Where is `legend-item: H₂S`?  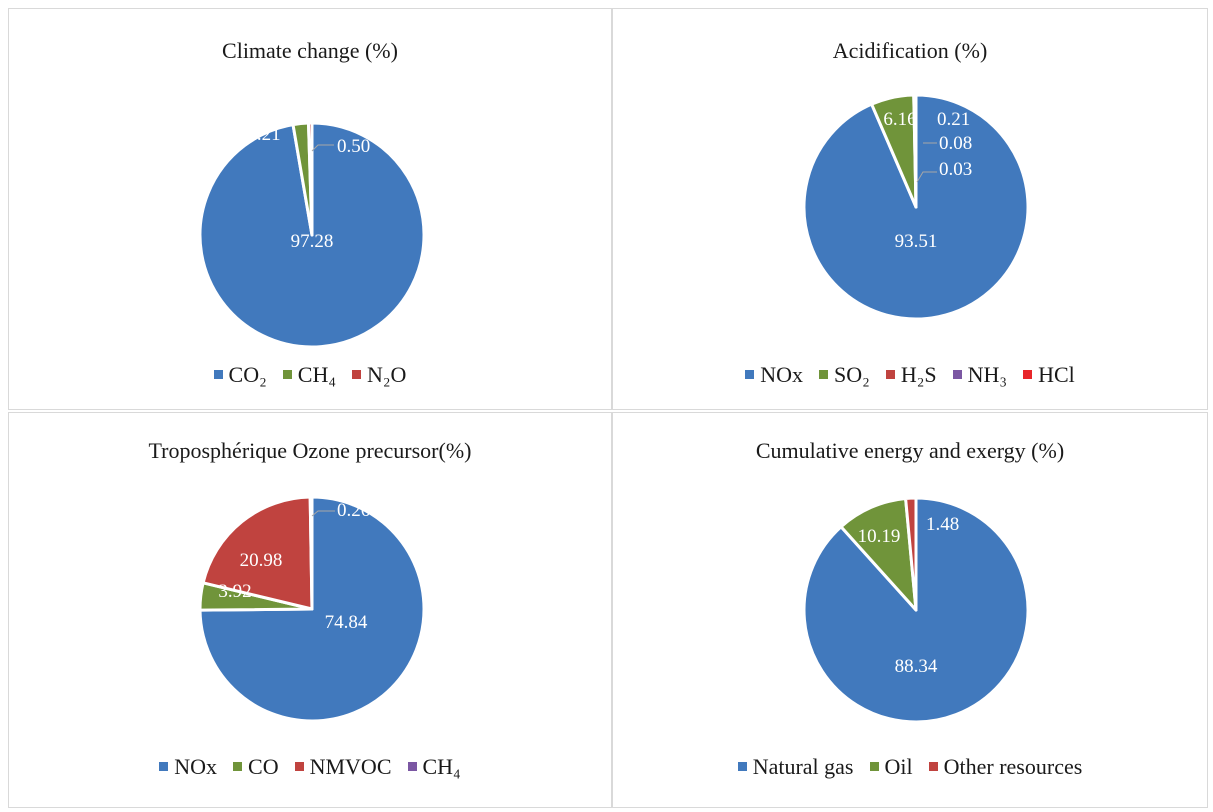
legend-item: H₂S is located at coordinates (911, 375).